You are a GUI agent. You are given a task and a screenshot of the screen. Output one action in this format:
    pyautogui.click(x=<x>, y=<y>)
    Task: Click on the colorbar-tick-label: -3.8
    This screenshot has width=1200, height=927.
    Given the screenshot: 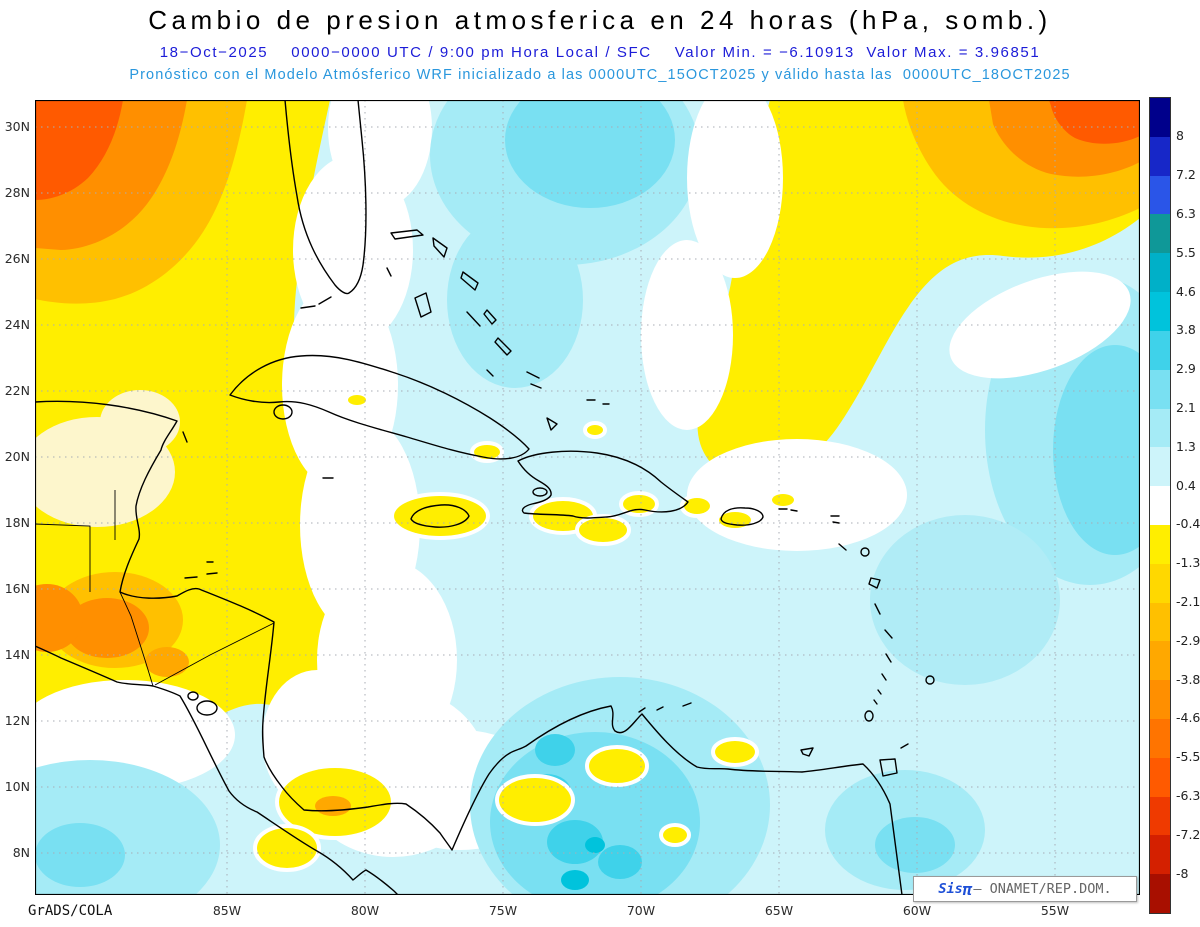 What is the action you would take?
    pyautogui.click(x=1188, y=679)
    